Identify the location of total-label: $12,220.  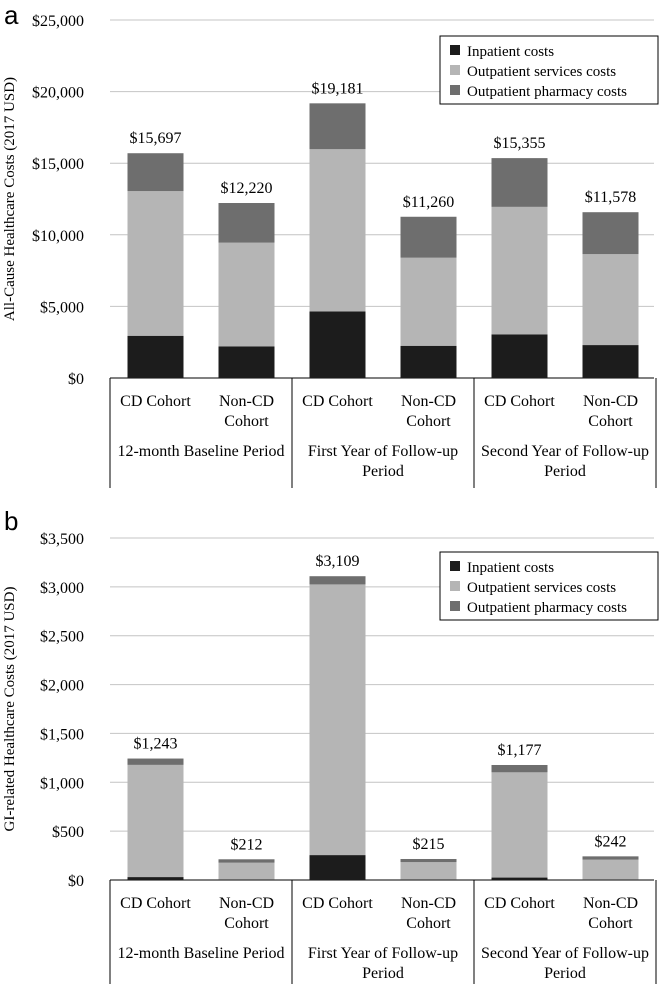
(247, 188).